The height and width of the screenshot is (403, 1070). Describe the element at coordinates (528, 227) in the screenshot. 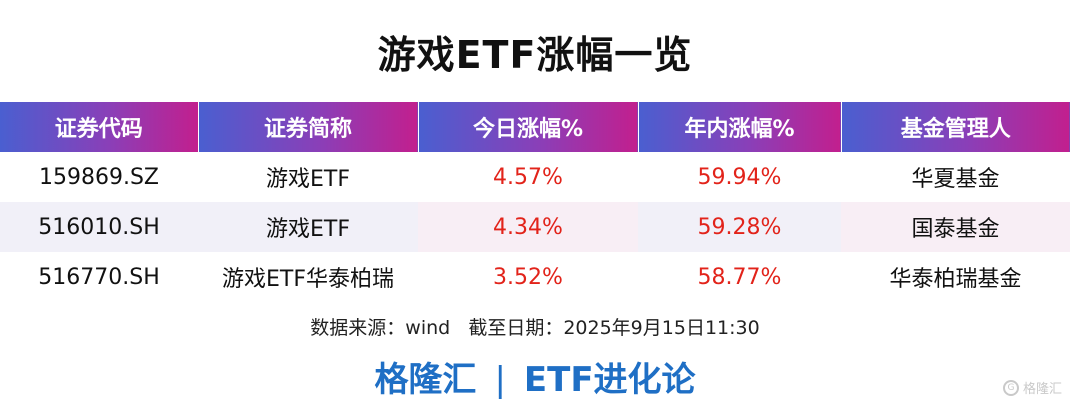

I see `cell-today-change: 4.34%` at that location.